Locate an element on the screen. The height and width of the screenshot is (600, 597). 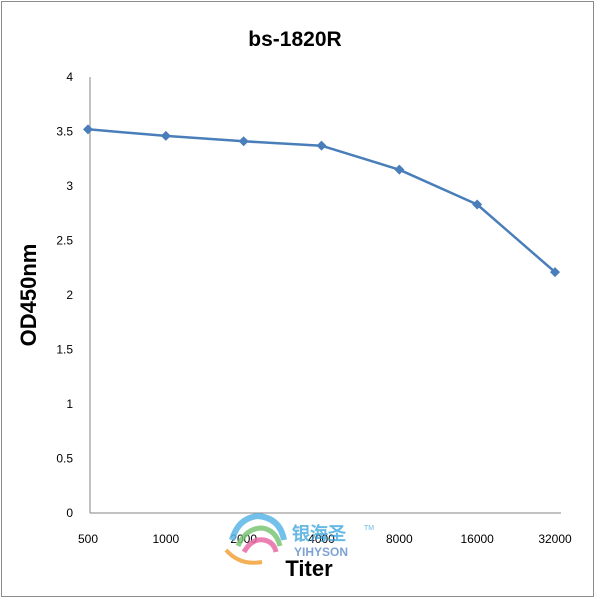
x-tick-label: 16000 is located at coordinates (477, 539).